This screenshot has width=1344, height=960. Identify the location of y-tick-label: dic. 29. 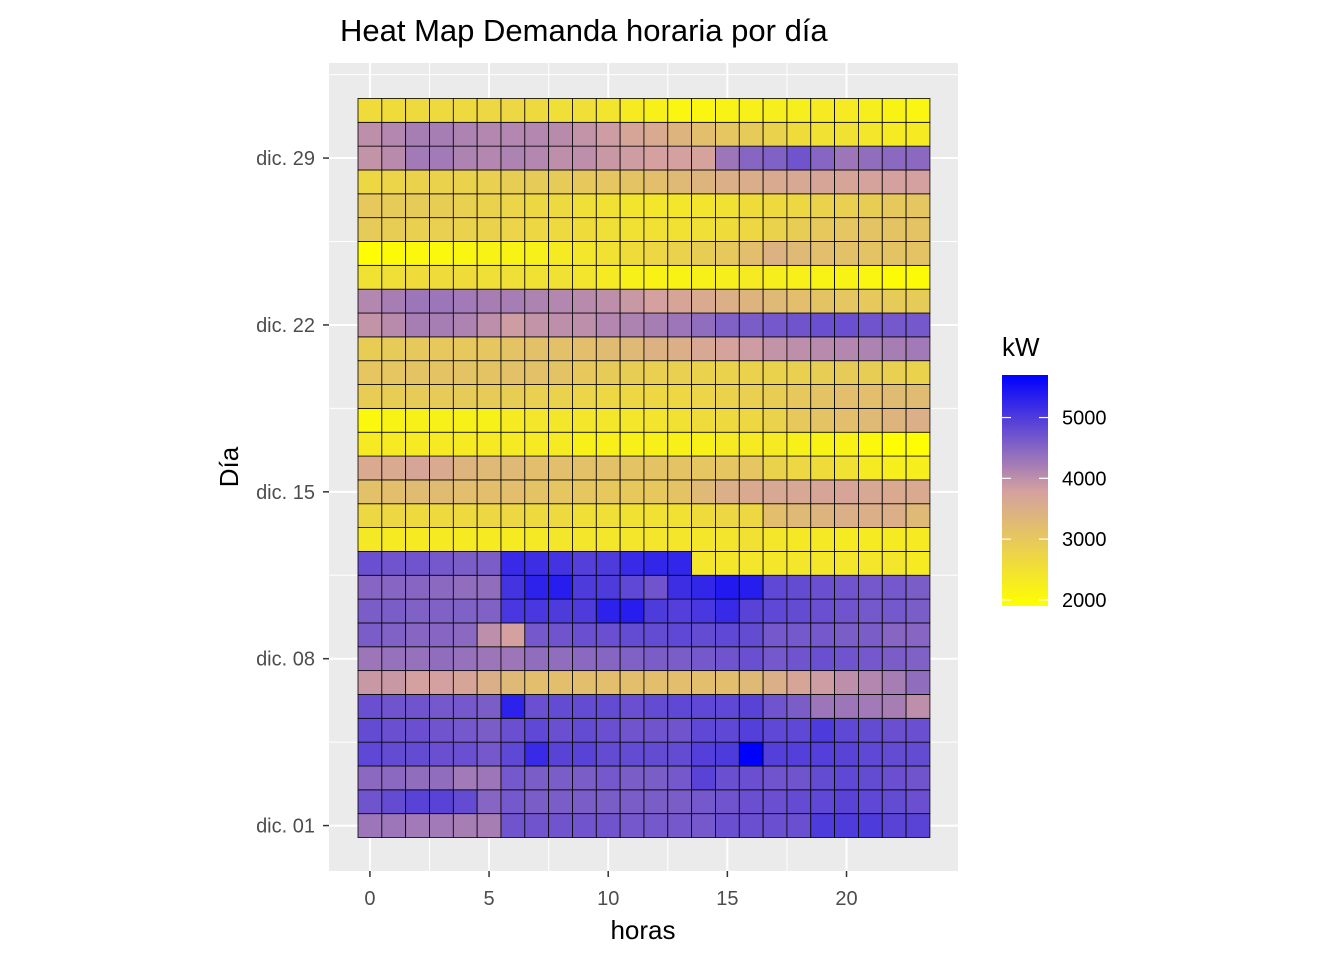
(285, 159).